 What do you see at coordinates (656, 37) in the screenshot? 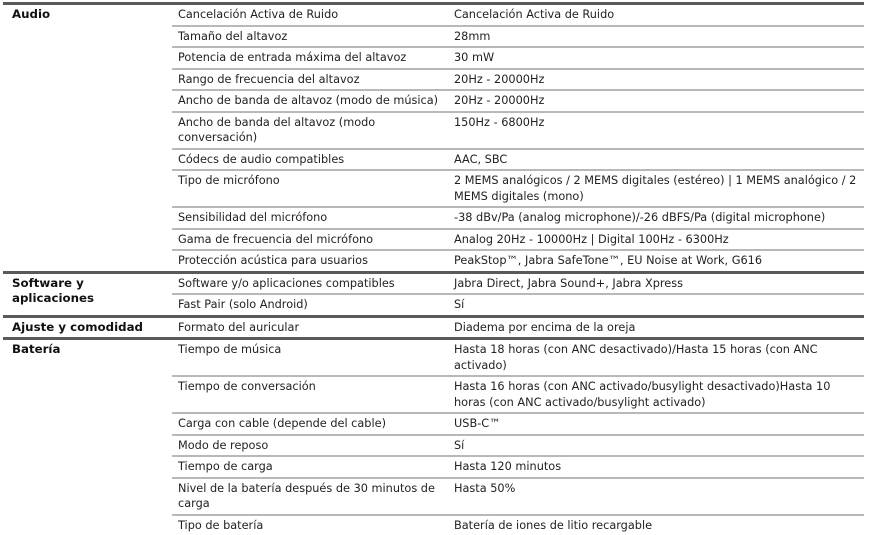
I see `spec-value: 28mm` at bounding box center [656, 37].